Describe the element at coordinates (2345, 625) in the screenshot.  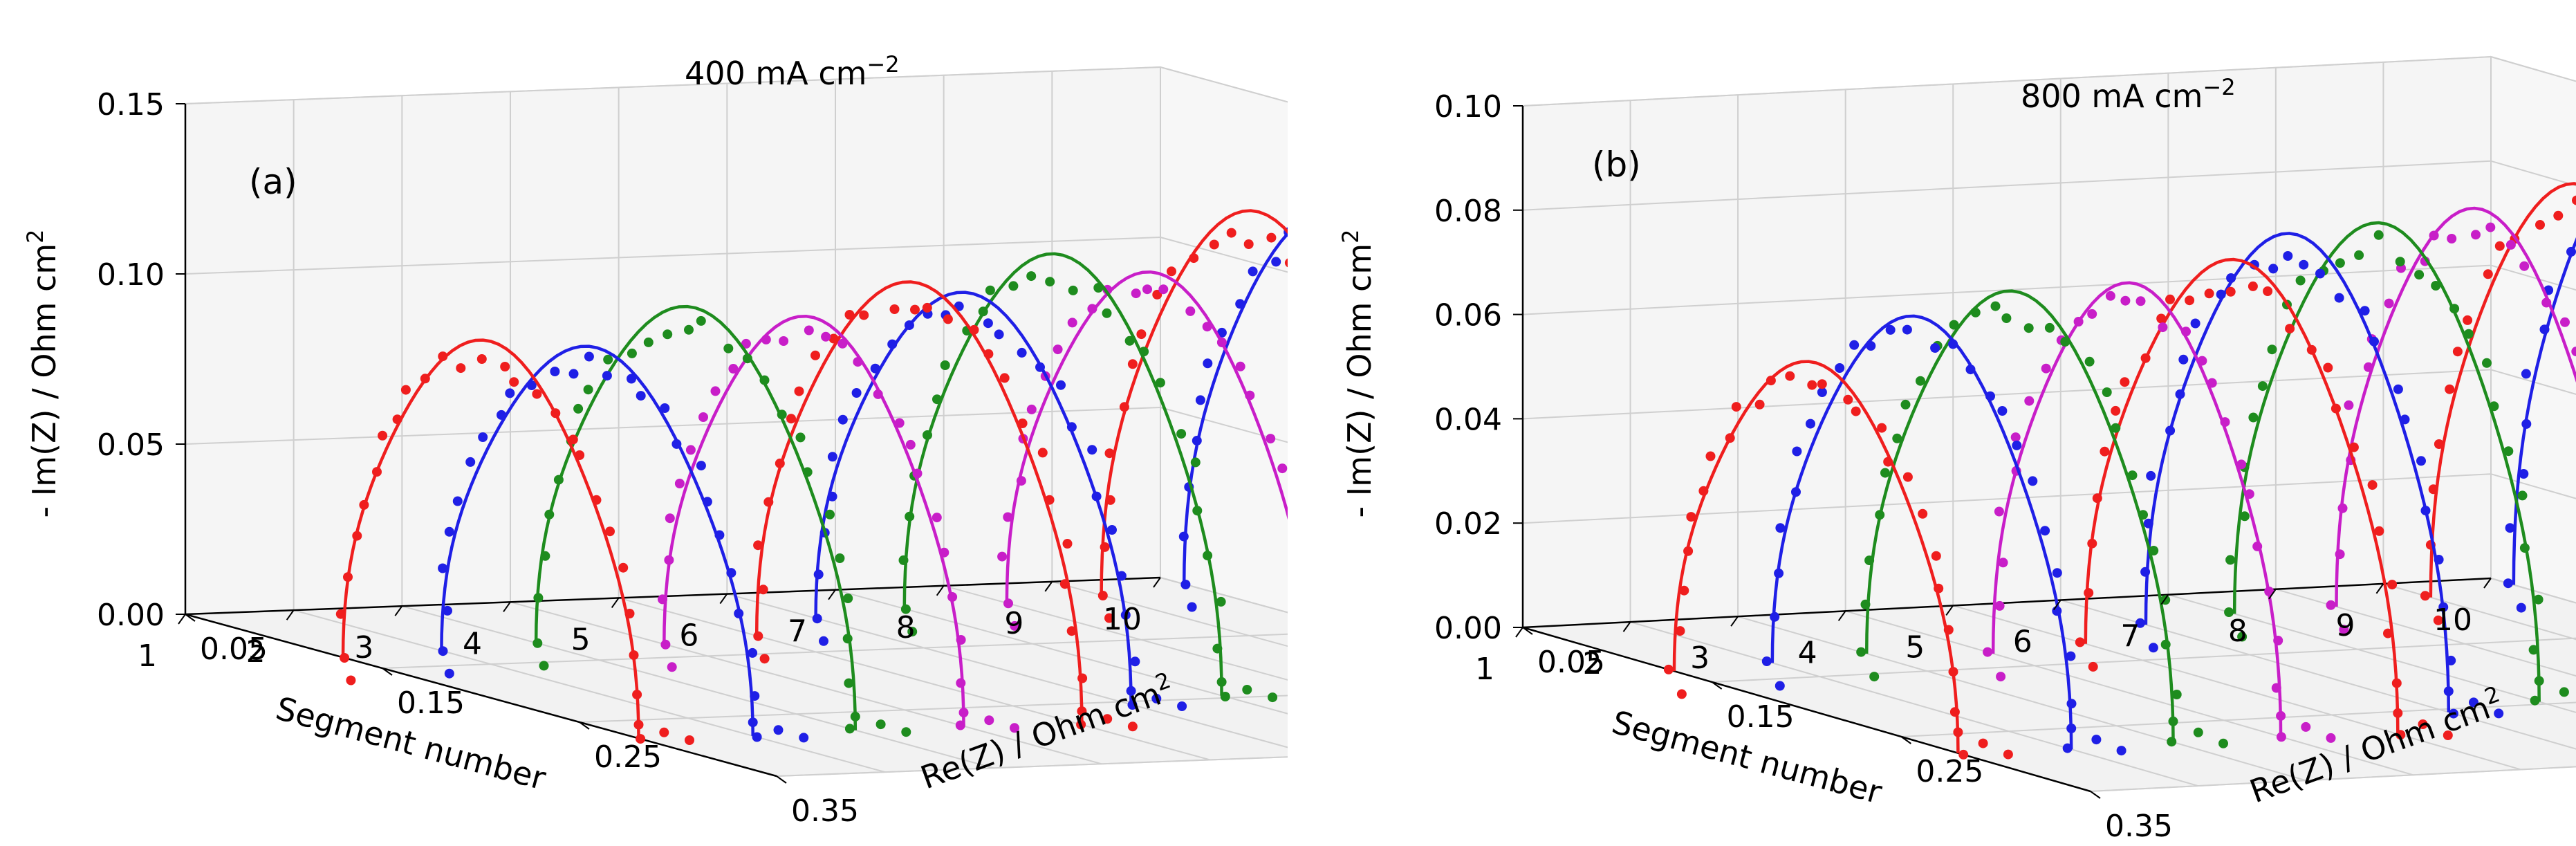
I see `y-tick-label: 9` at that location.